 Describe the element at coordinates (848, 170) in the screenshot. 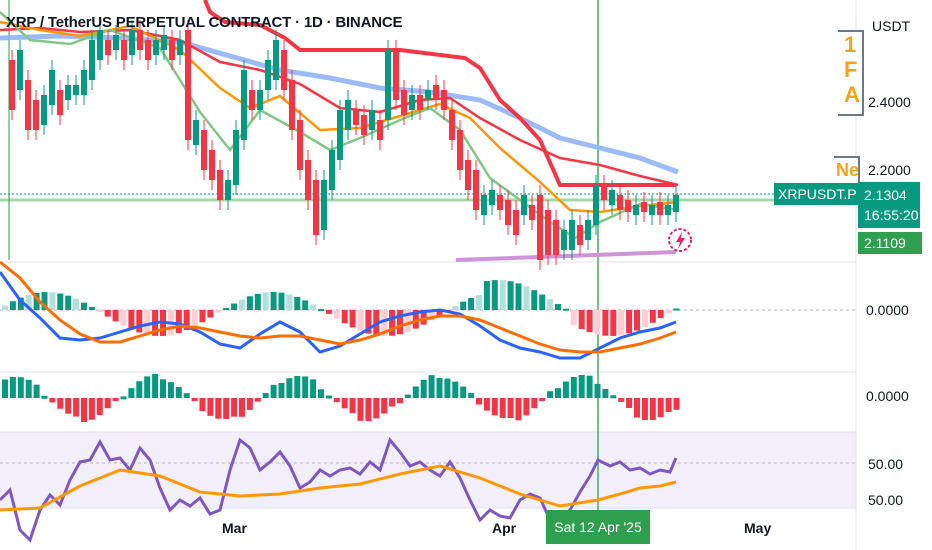

I see `side-note-line: Ne` at that location.